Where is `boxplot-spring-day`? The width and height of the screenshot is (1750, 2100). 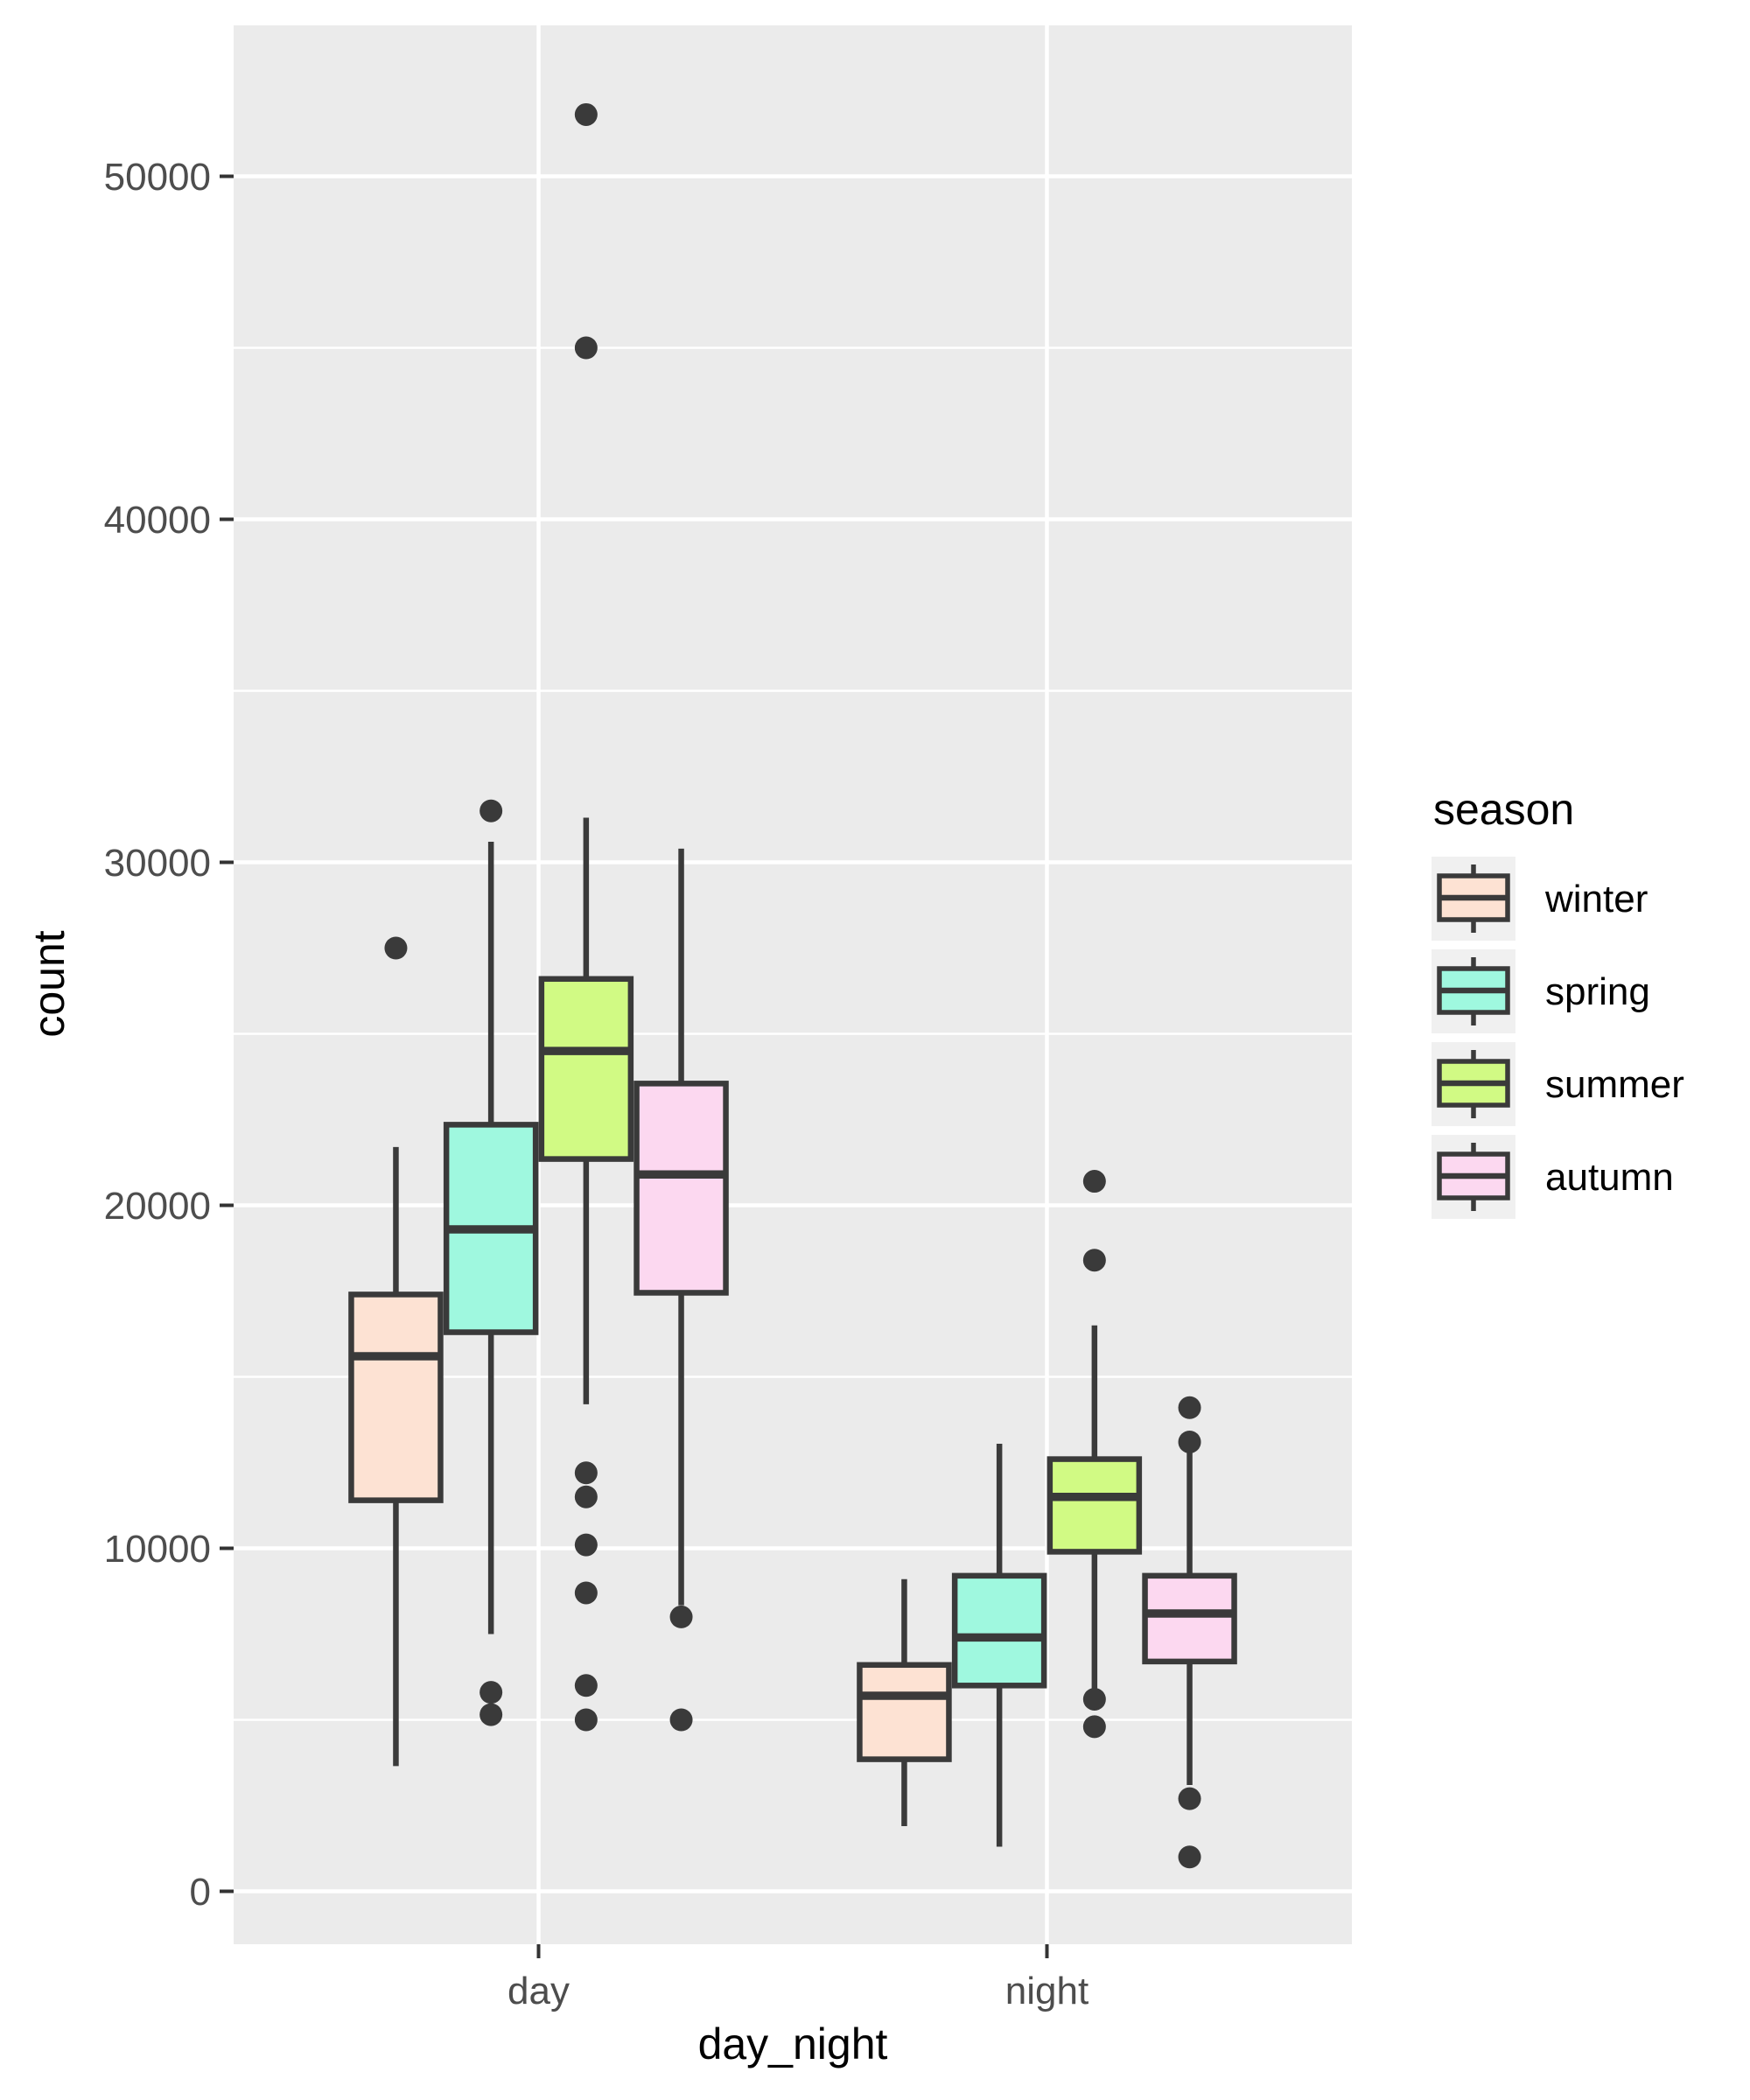 boxplot-spring-day is located at coordinates (491, 1262).